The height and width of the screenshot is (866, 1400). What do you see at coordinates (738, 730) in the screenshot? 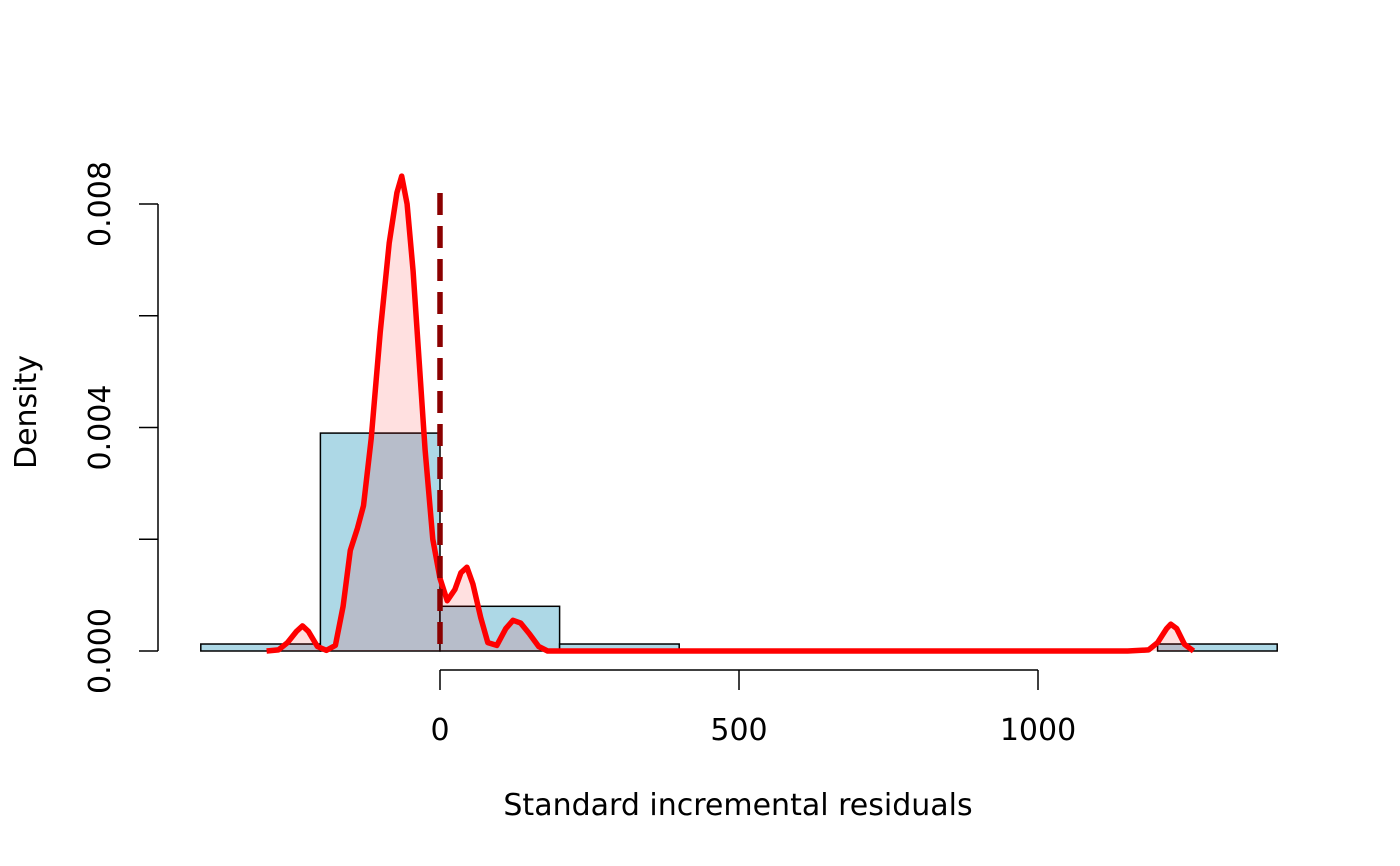
I see `x-tick-label: 500` at bounding box center [738, 730].